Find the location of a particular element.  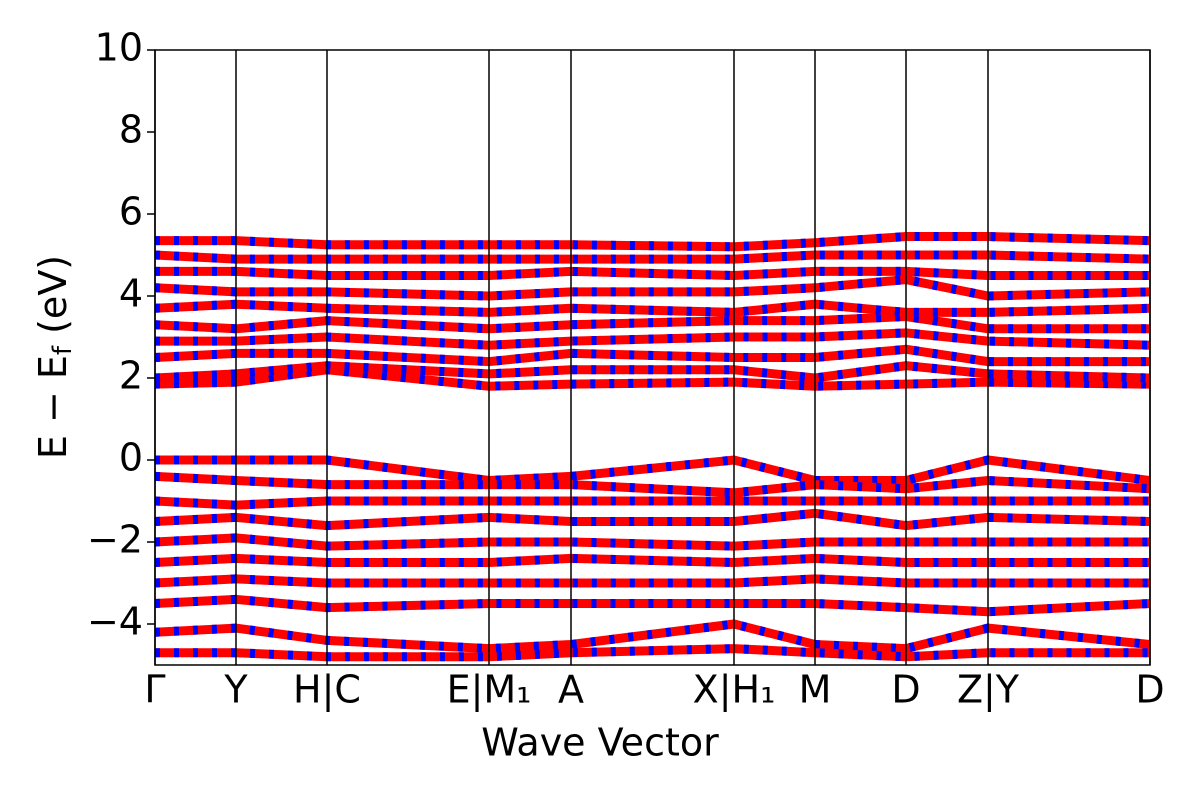

y-tick-label: 10 is located at coordinates (119, 48).